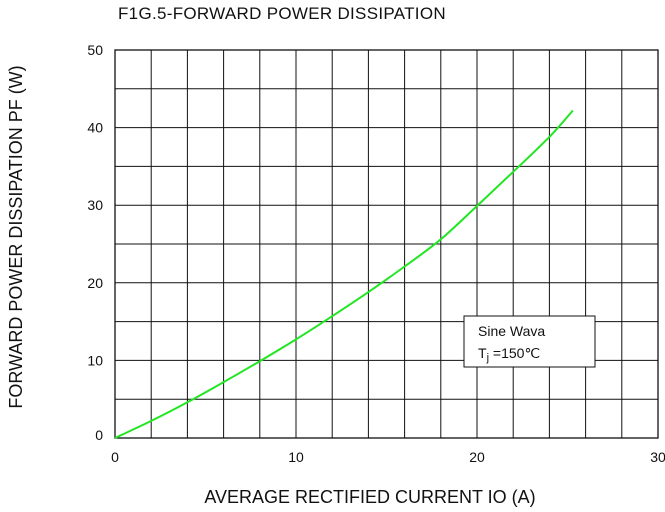  Describe the element at coordinates (16, 236) in the screenshot. I see `y-axis-title: FORWARD POWER DISSIPATION PF (W)` at that location.